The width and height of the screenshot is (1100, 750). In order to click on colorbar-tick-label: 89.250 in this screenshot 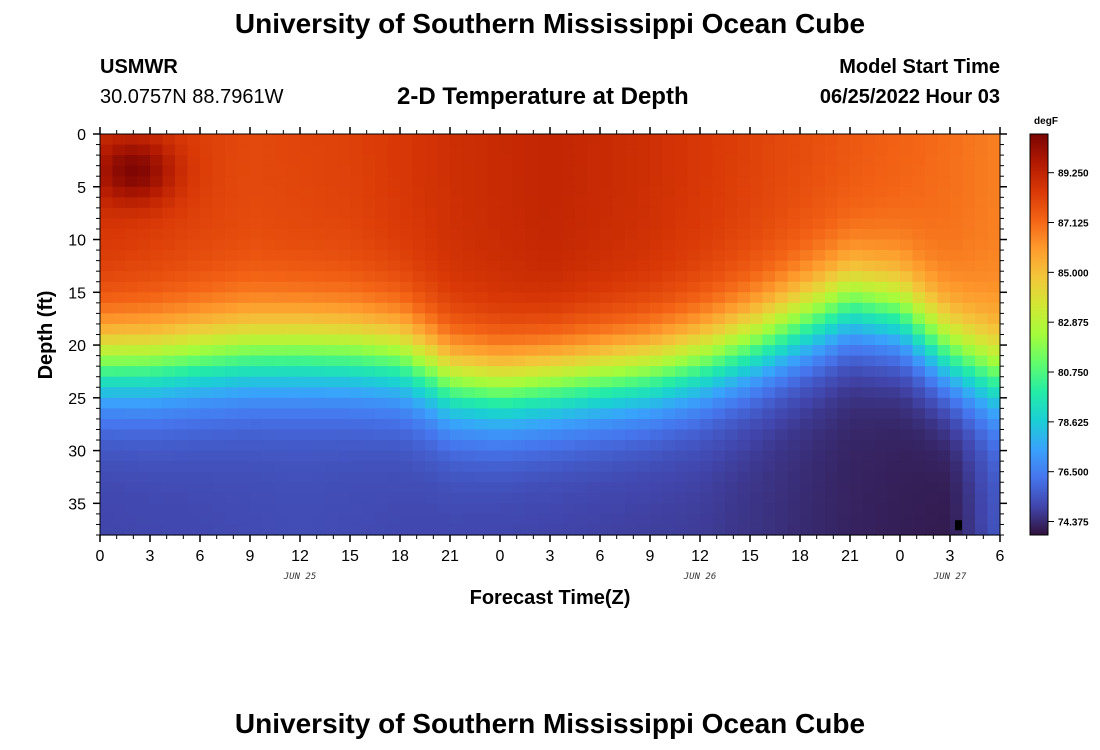, I will do `click(1073, 174)`.